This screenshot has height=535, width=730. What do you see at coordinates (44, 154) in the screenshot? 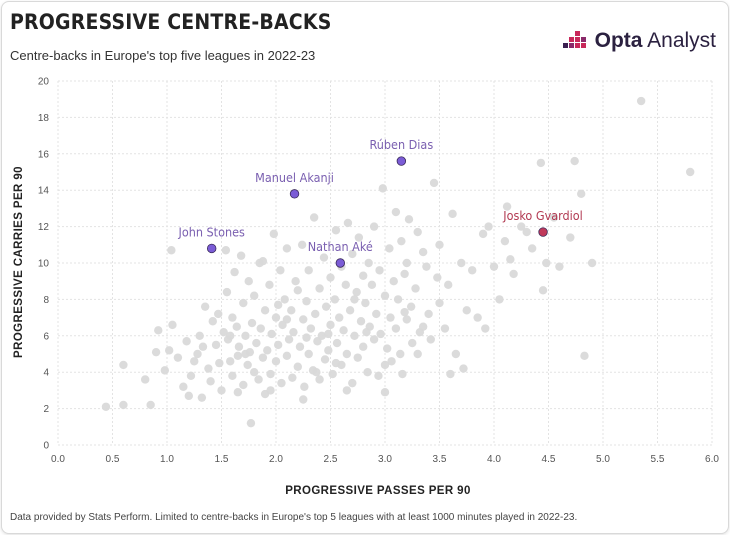
I see `y-tick-label: 16` at bounding box center [44, 154].